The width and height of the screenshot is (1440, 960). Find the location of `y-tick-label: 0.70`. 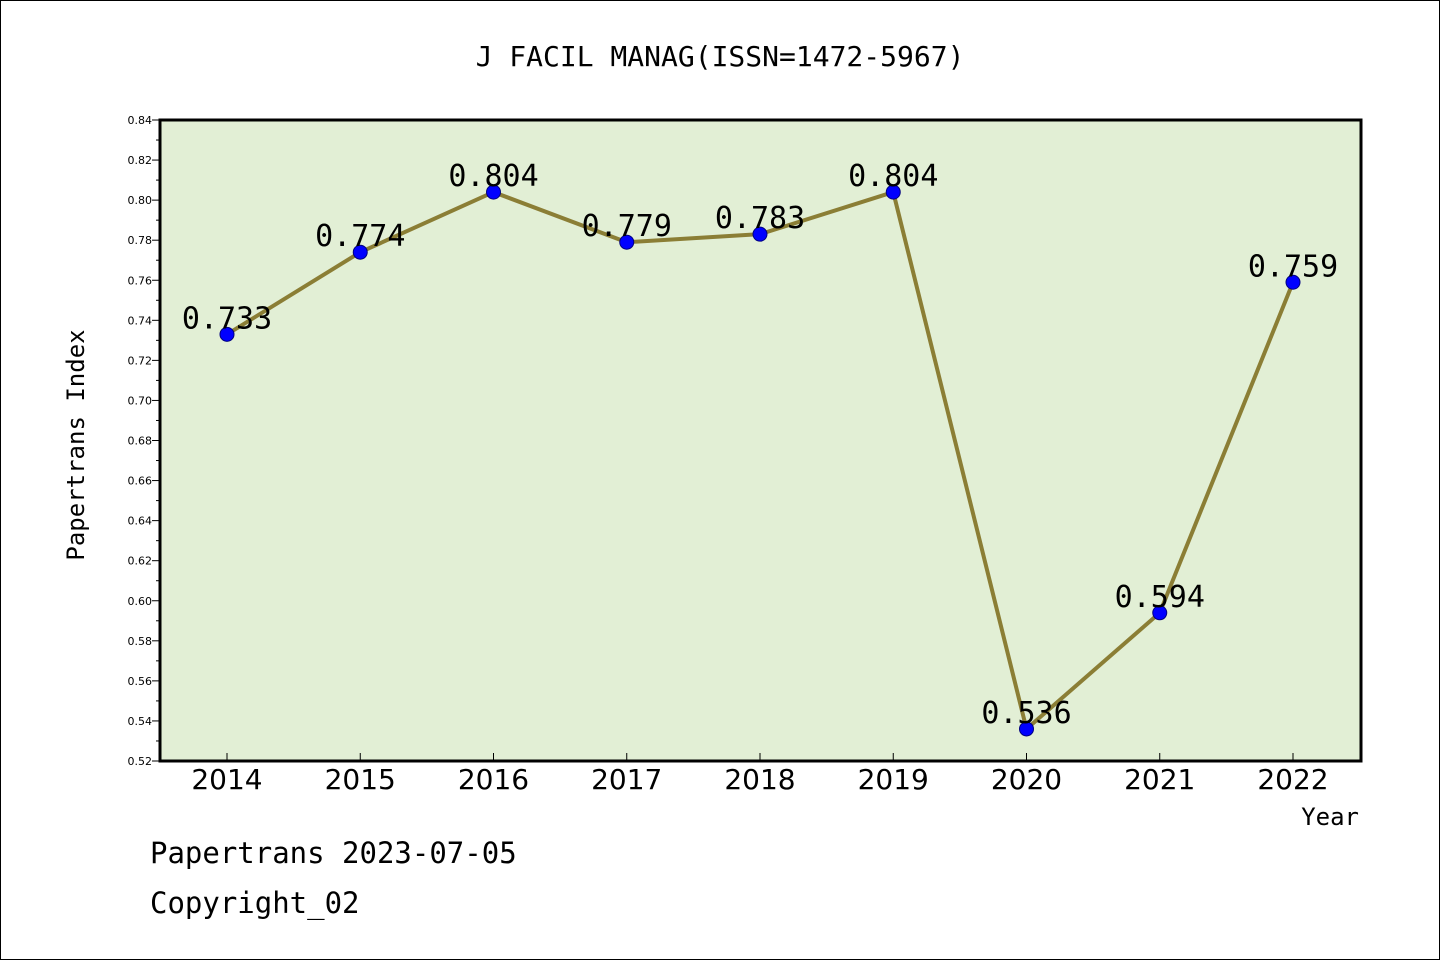

y-tick-label: 0.70 is located at coordinates (140, 400).